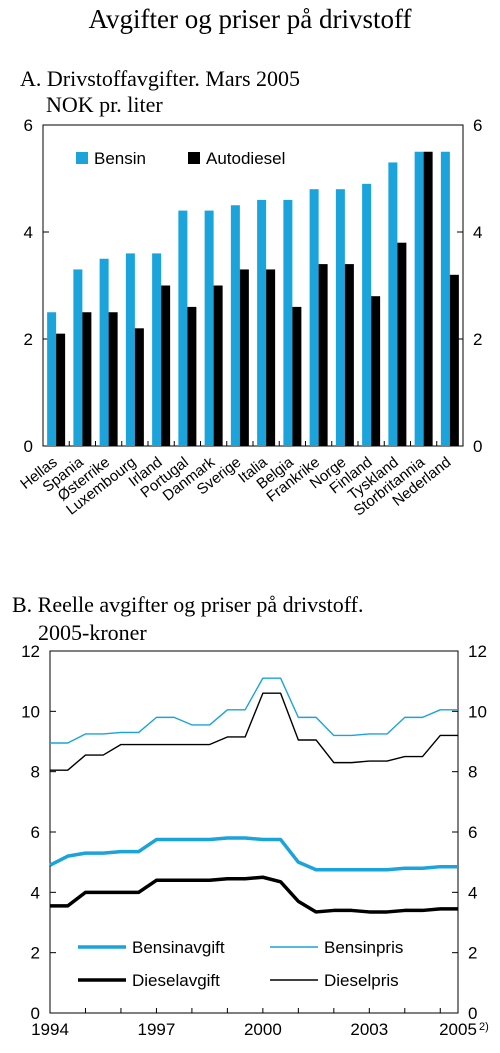  What do you see at coordinates (183, 328) in the screenshot?
I see `bar-bensin-portugal` at bounding box center [183, 328].